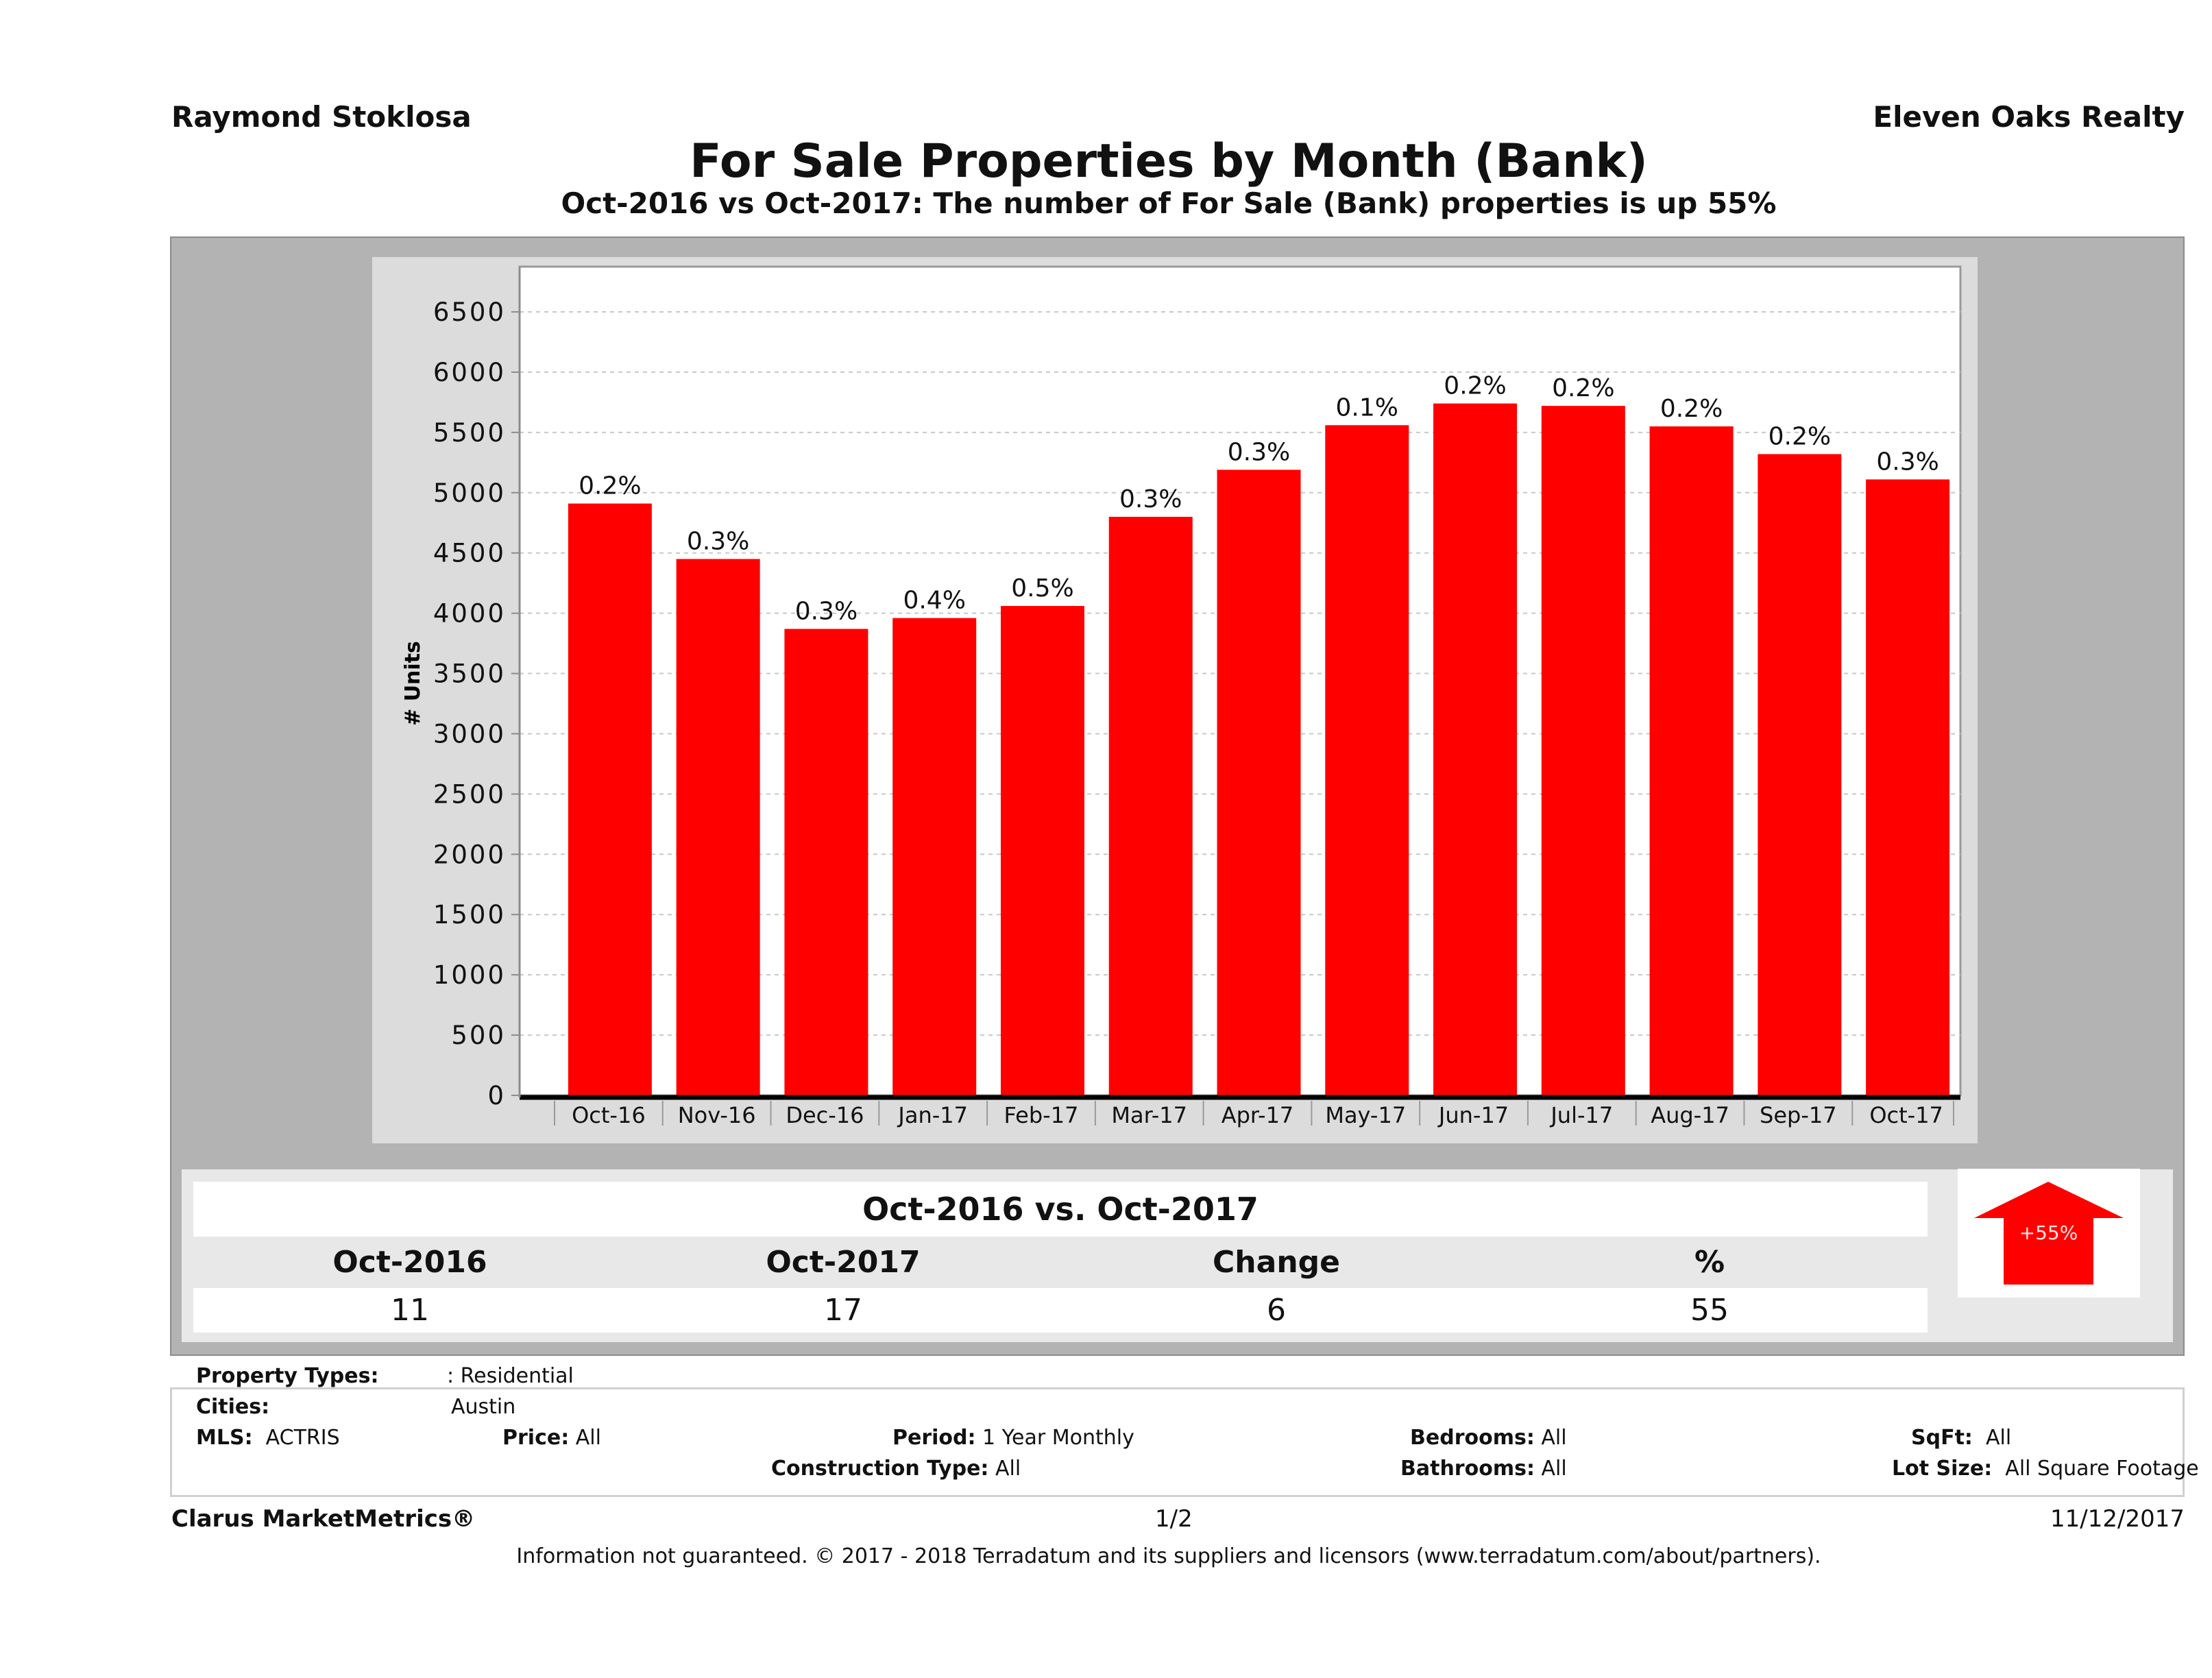  What do you see at coordinates (825, 1115) in the screenshot?
I see `x-tick-label: Dec-16` at bounding box center [825, 1115].